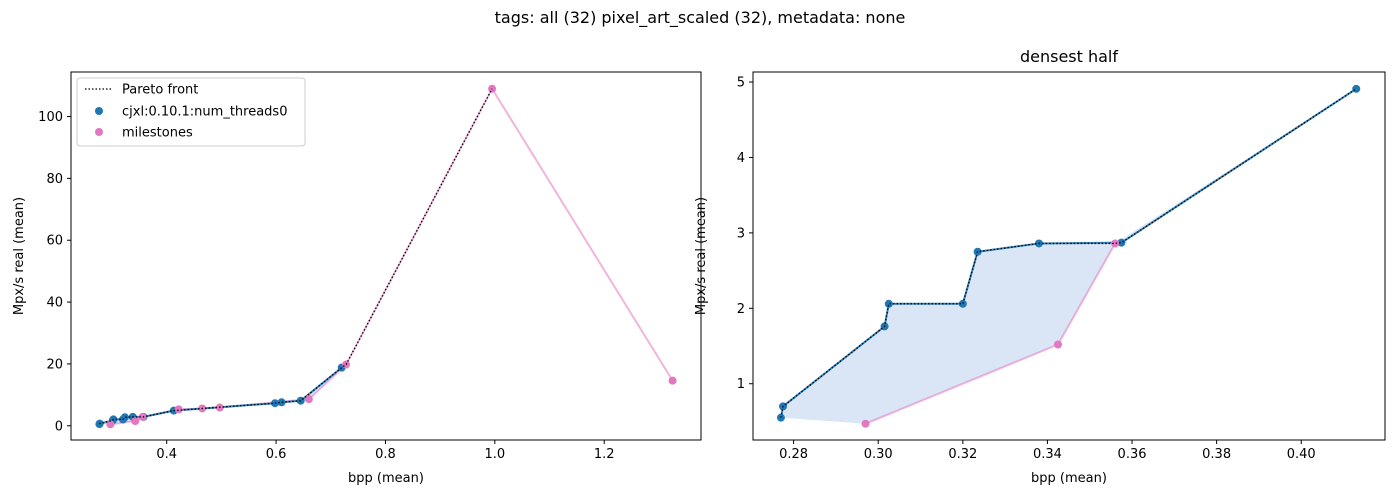 This screenshot has height=500, width=1400. What do you see at coordinates (54, 364) in the screenshot?
I see `y-tick-label: 20` at bounding box center [54, 364].